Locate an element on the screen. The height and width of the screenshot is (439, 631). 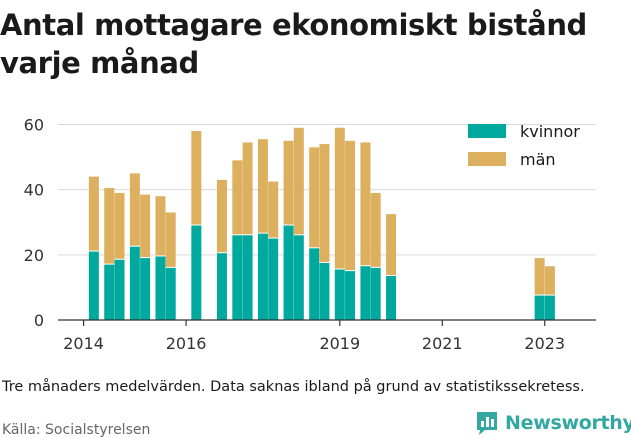
x-tick-label: 2014 is located at coordinates (83, 343).